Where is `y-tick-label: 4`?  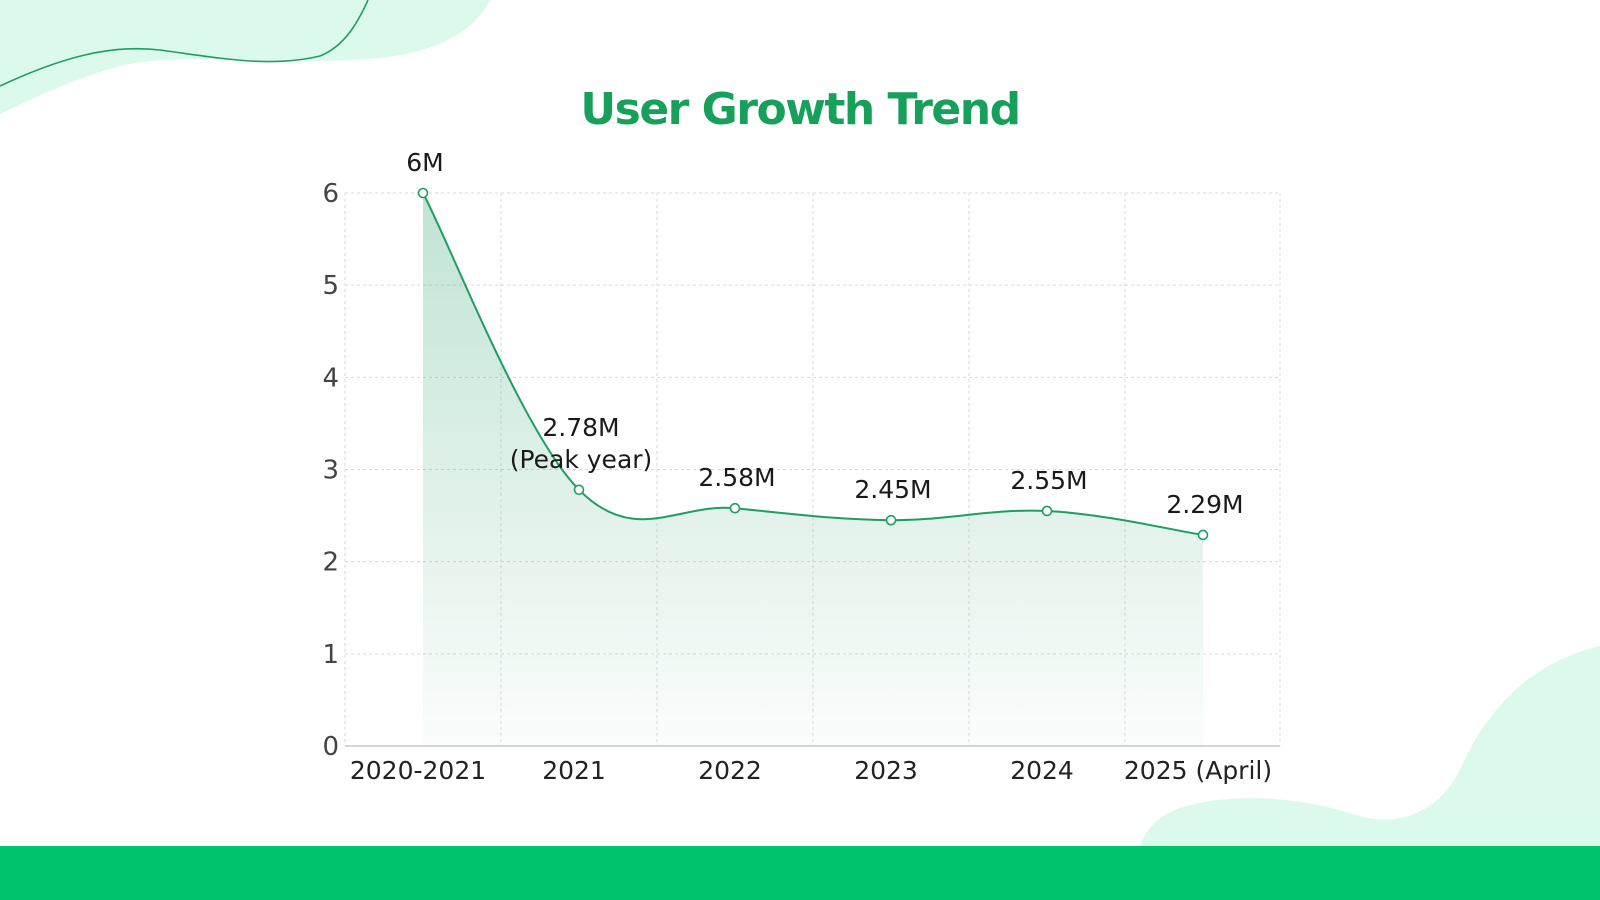
y-tick-label: 4 is located at coordinates (330, 378).